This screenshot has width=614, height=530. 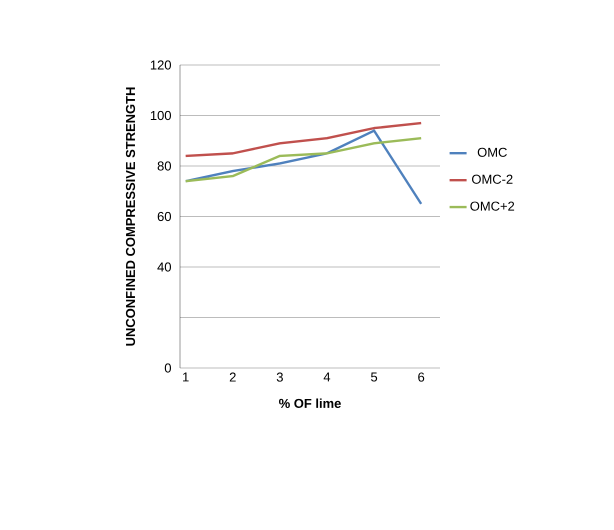 What do you see at coordinates (131, 216) in the screenshot?
I see `y-axis-title: UNCONFINED COMPRESSIVE STRENGTH` at bounding box center [131, 216].